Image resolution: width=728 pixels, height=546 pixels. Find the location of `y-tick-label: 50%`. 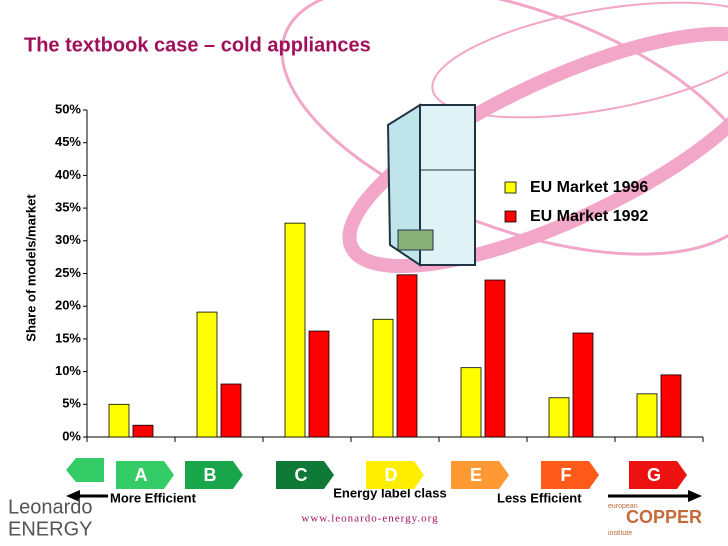

y-tick-label: 50% is located at coordinates (68, 108).